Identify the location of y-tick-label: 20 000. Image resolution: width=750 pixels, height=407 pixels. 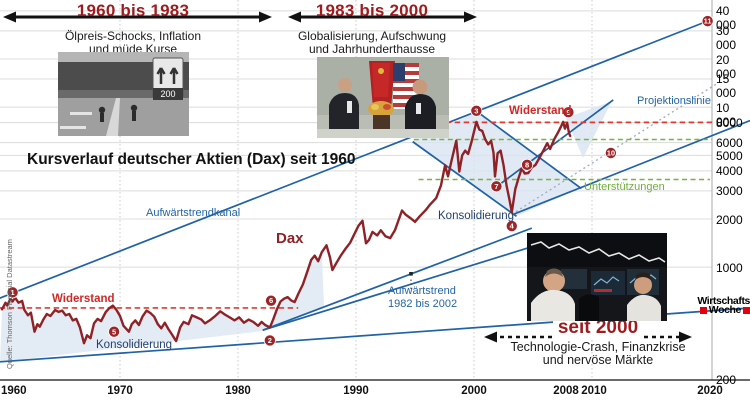
(726, 66).